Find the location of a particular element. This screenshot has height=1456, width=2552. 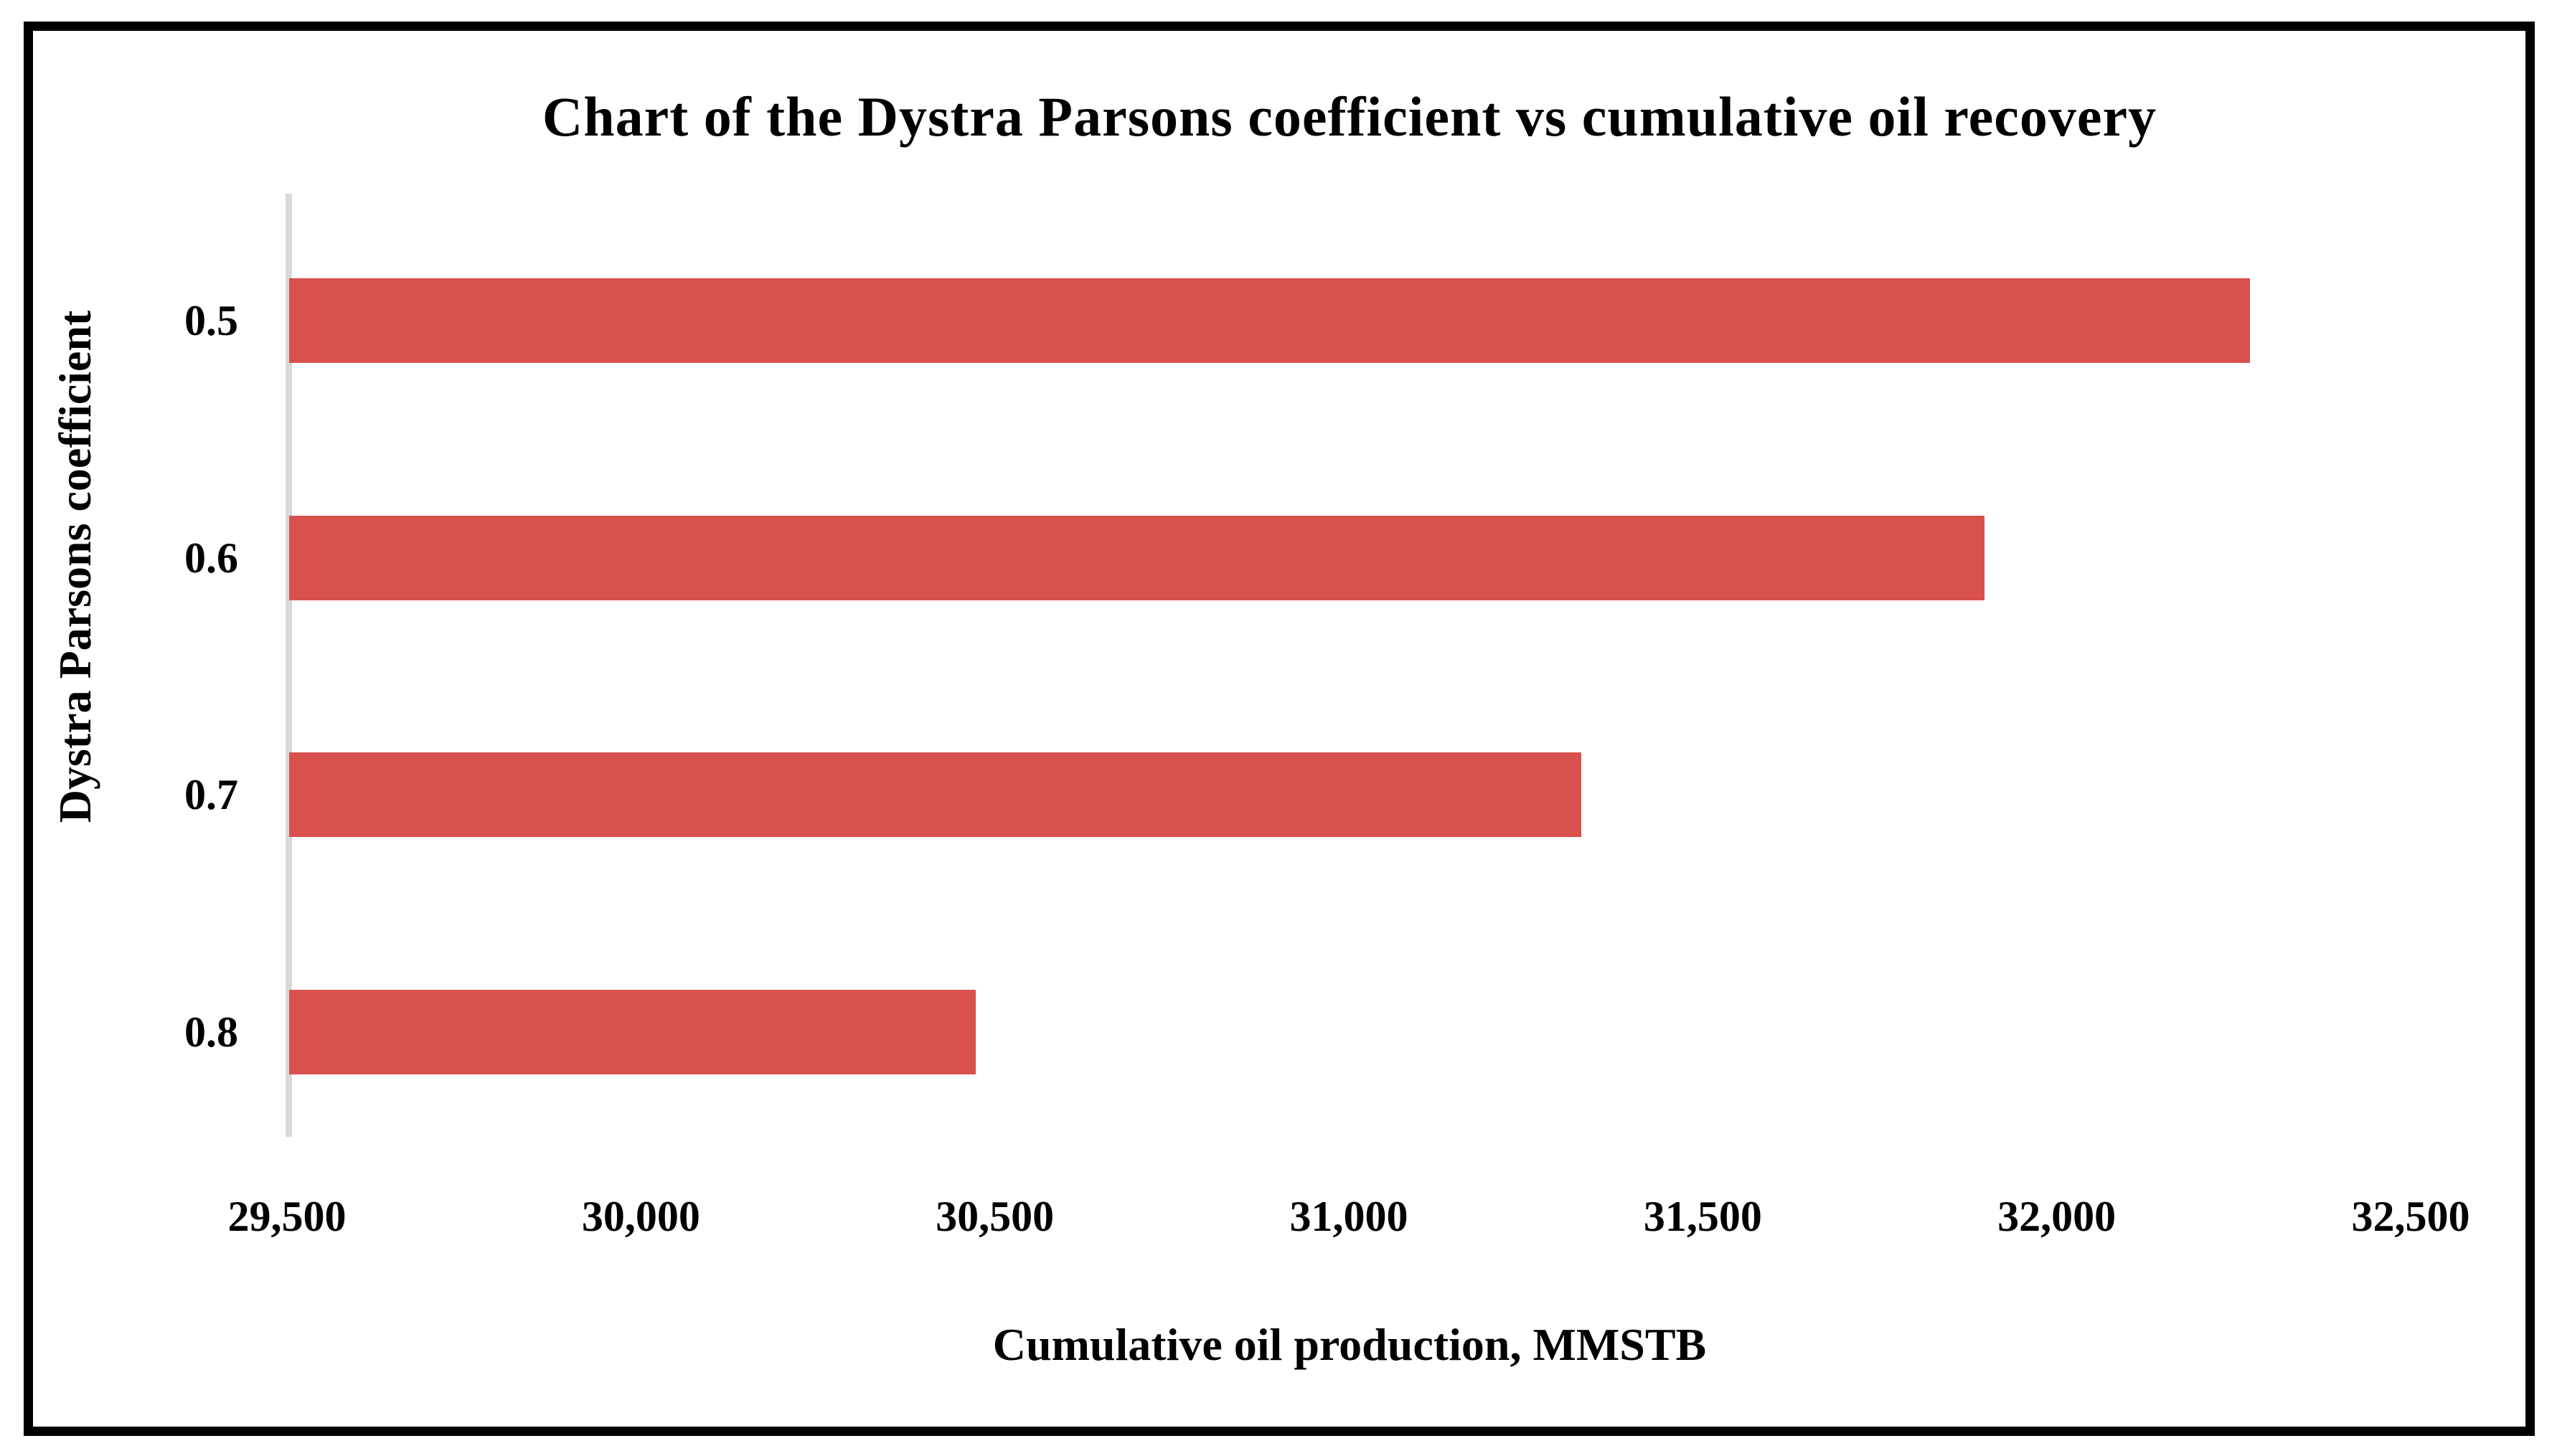

x-tick-label-29,500: 29,500 is located at coordinates (287, 1216).